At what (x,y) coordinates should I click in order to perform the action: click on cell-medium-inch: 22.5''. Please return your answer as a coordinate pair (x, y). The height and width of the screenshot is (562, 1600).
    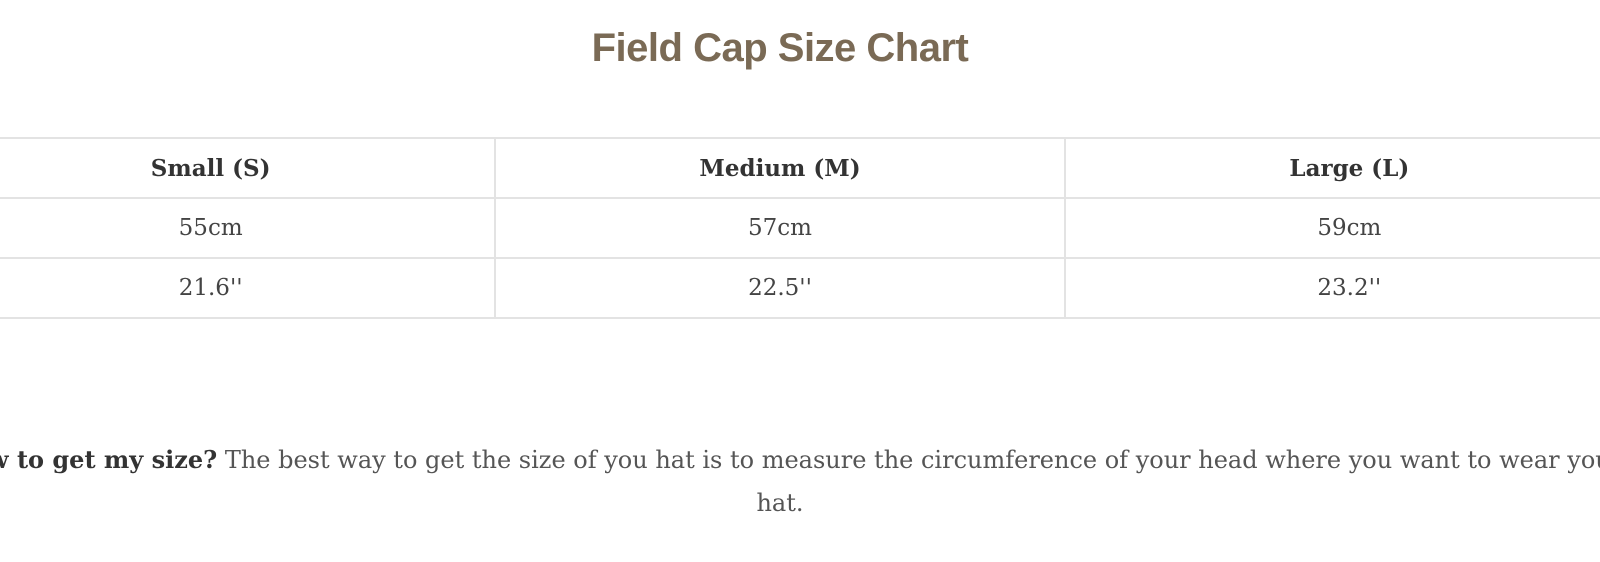
    Looking at the image, I should click on (780, 288).